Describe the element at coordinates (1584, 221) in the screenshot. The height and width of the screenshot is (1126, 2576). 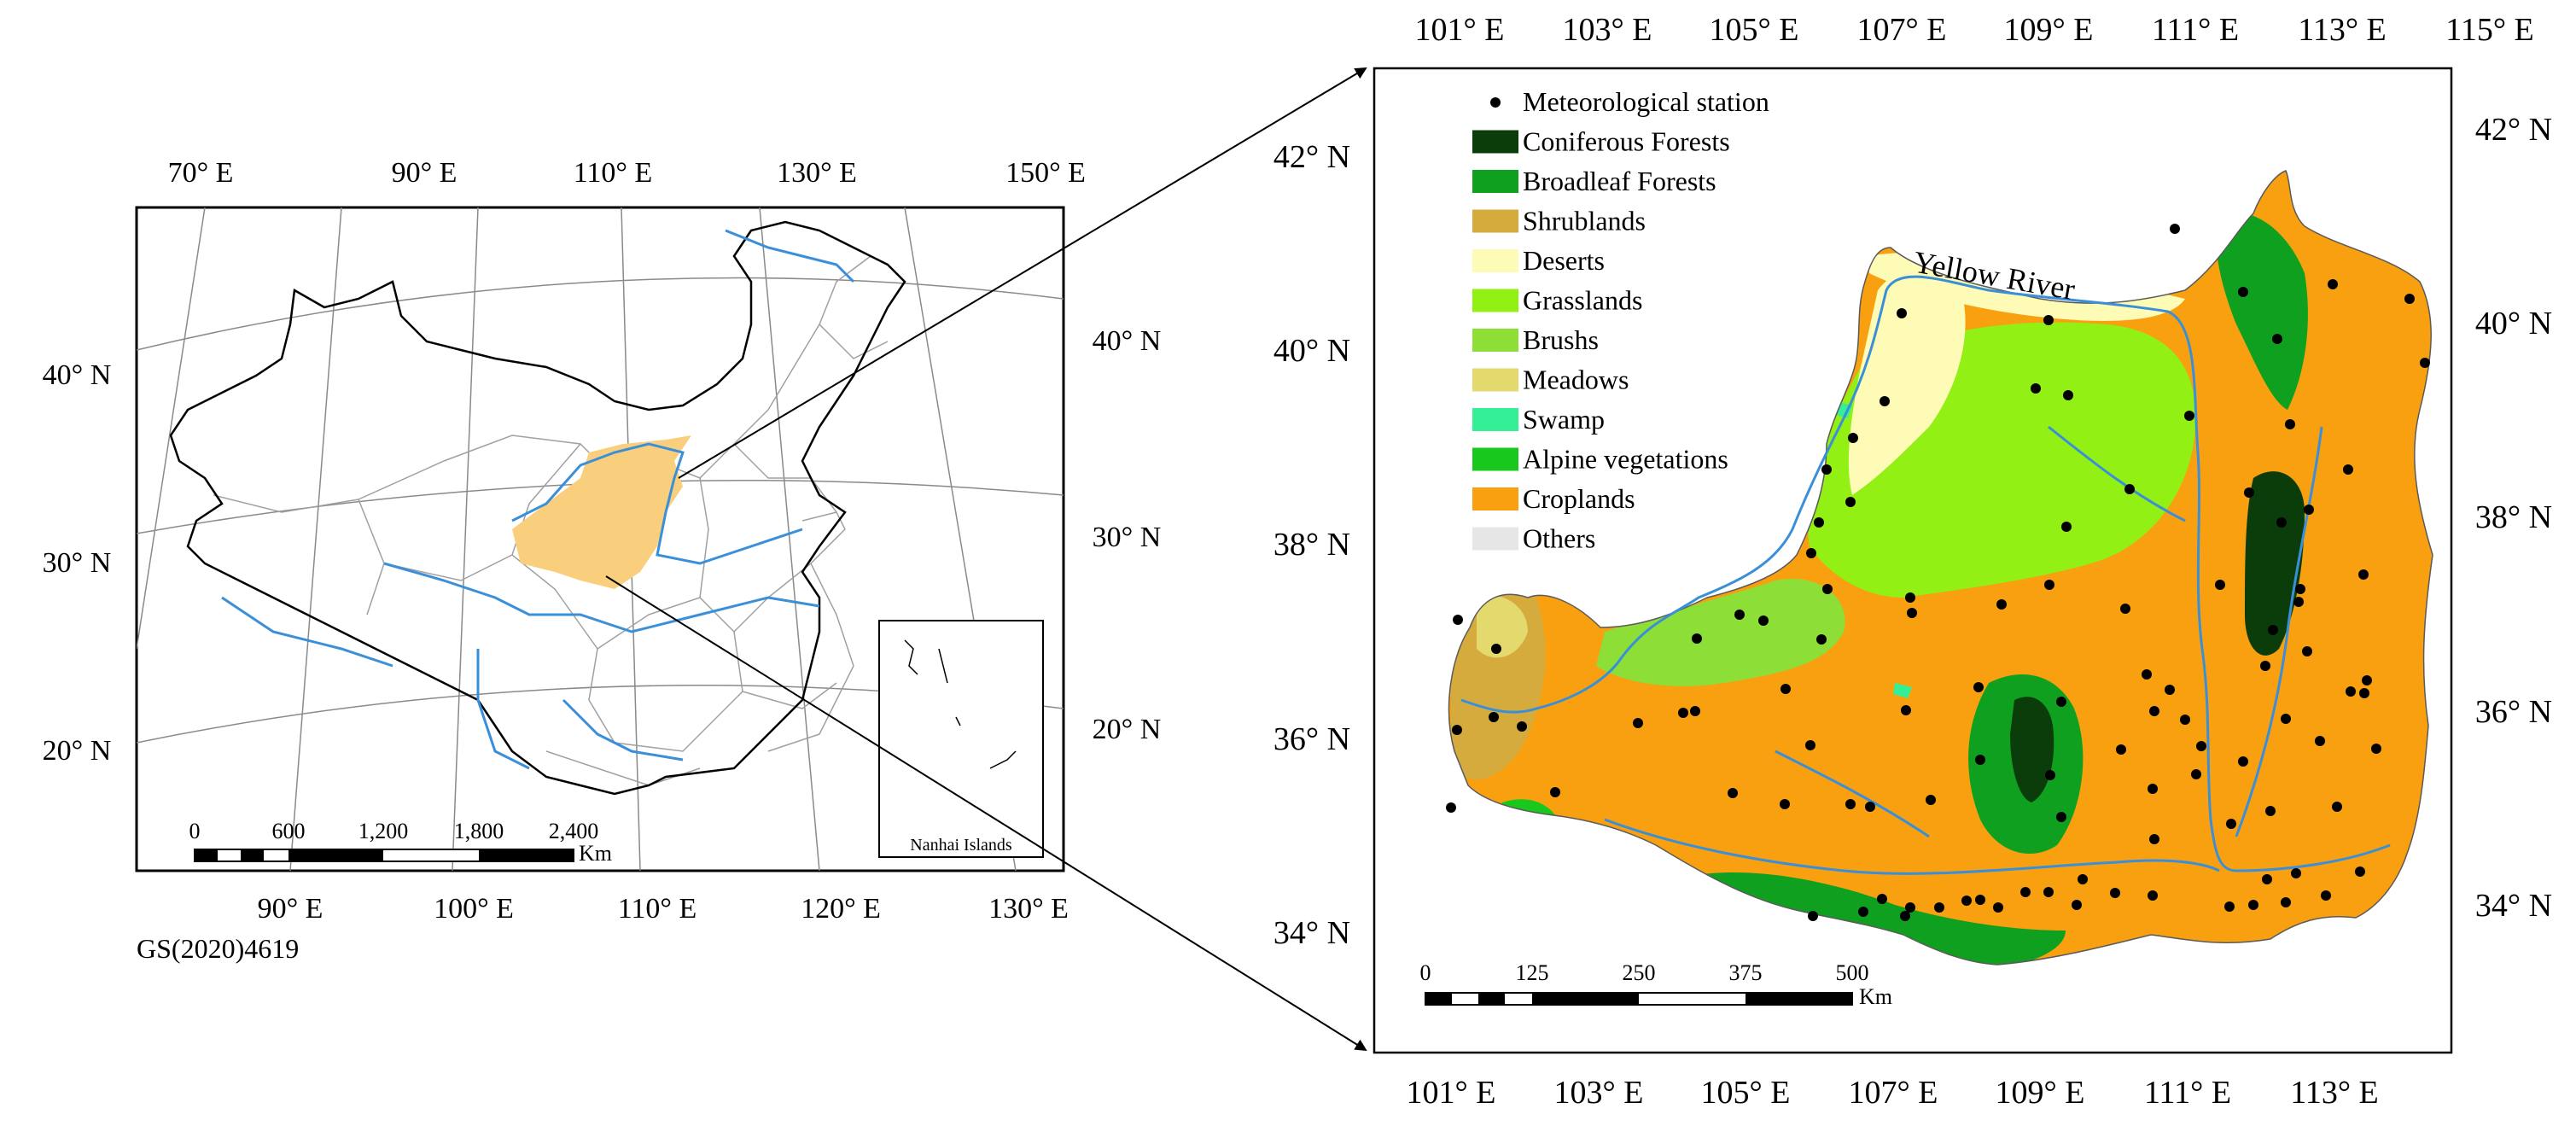
I see `legend-label-3: Shrublands` at that location.